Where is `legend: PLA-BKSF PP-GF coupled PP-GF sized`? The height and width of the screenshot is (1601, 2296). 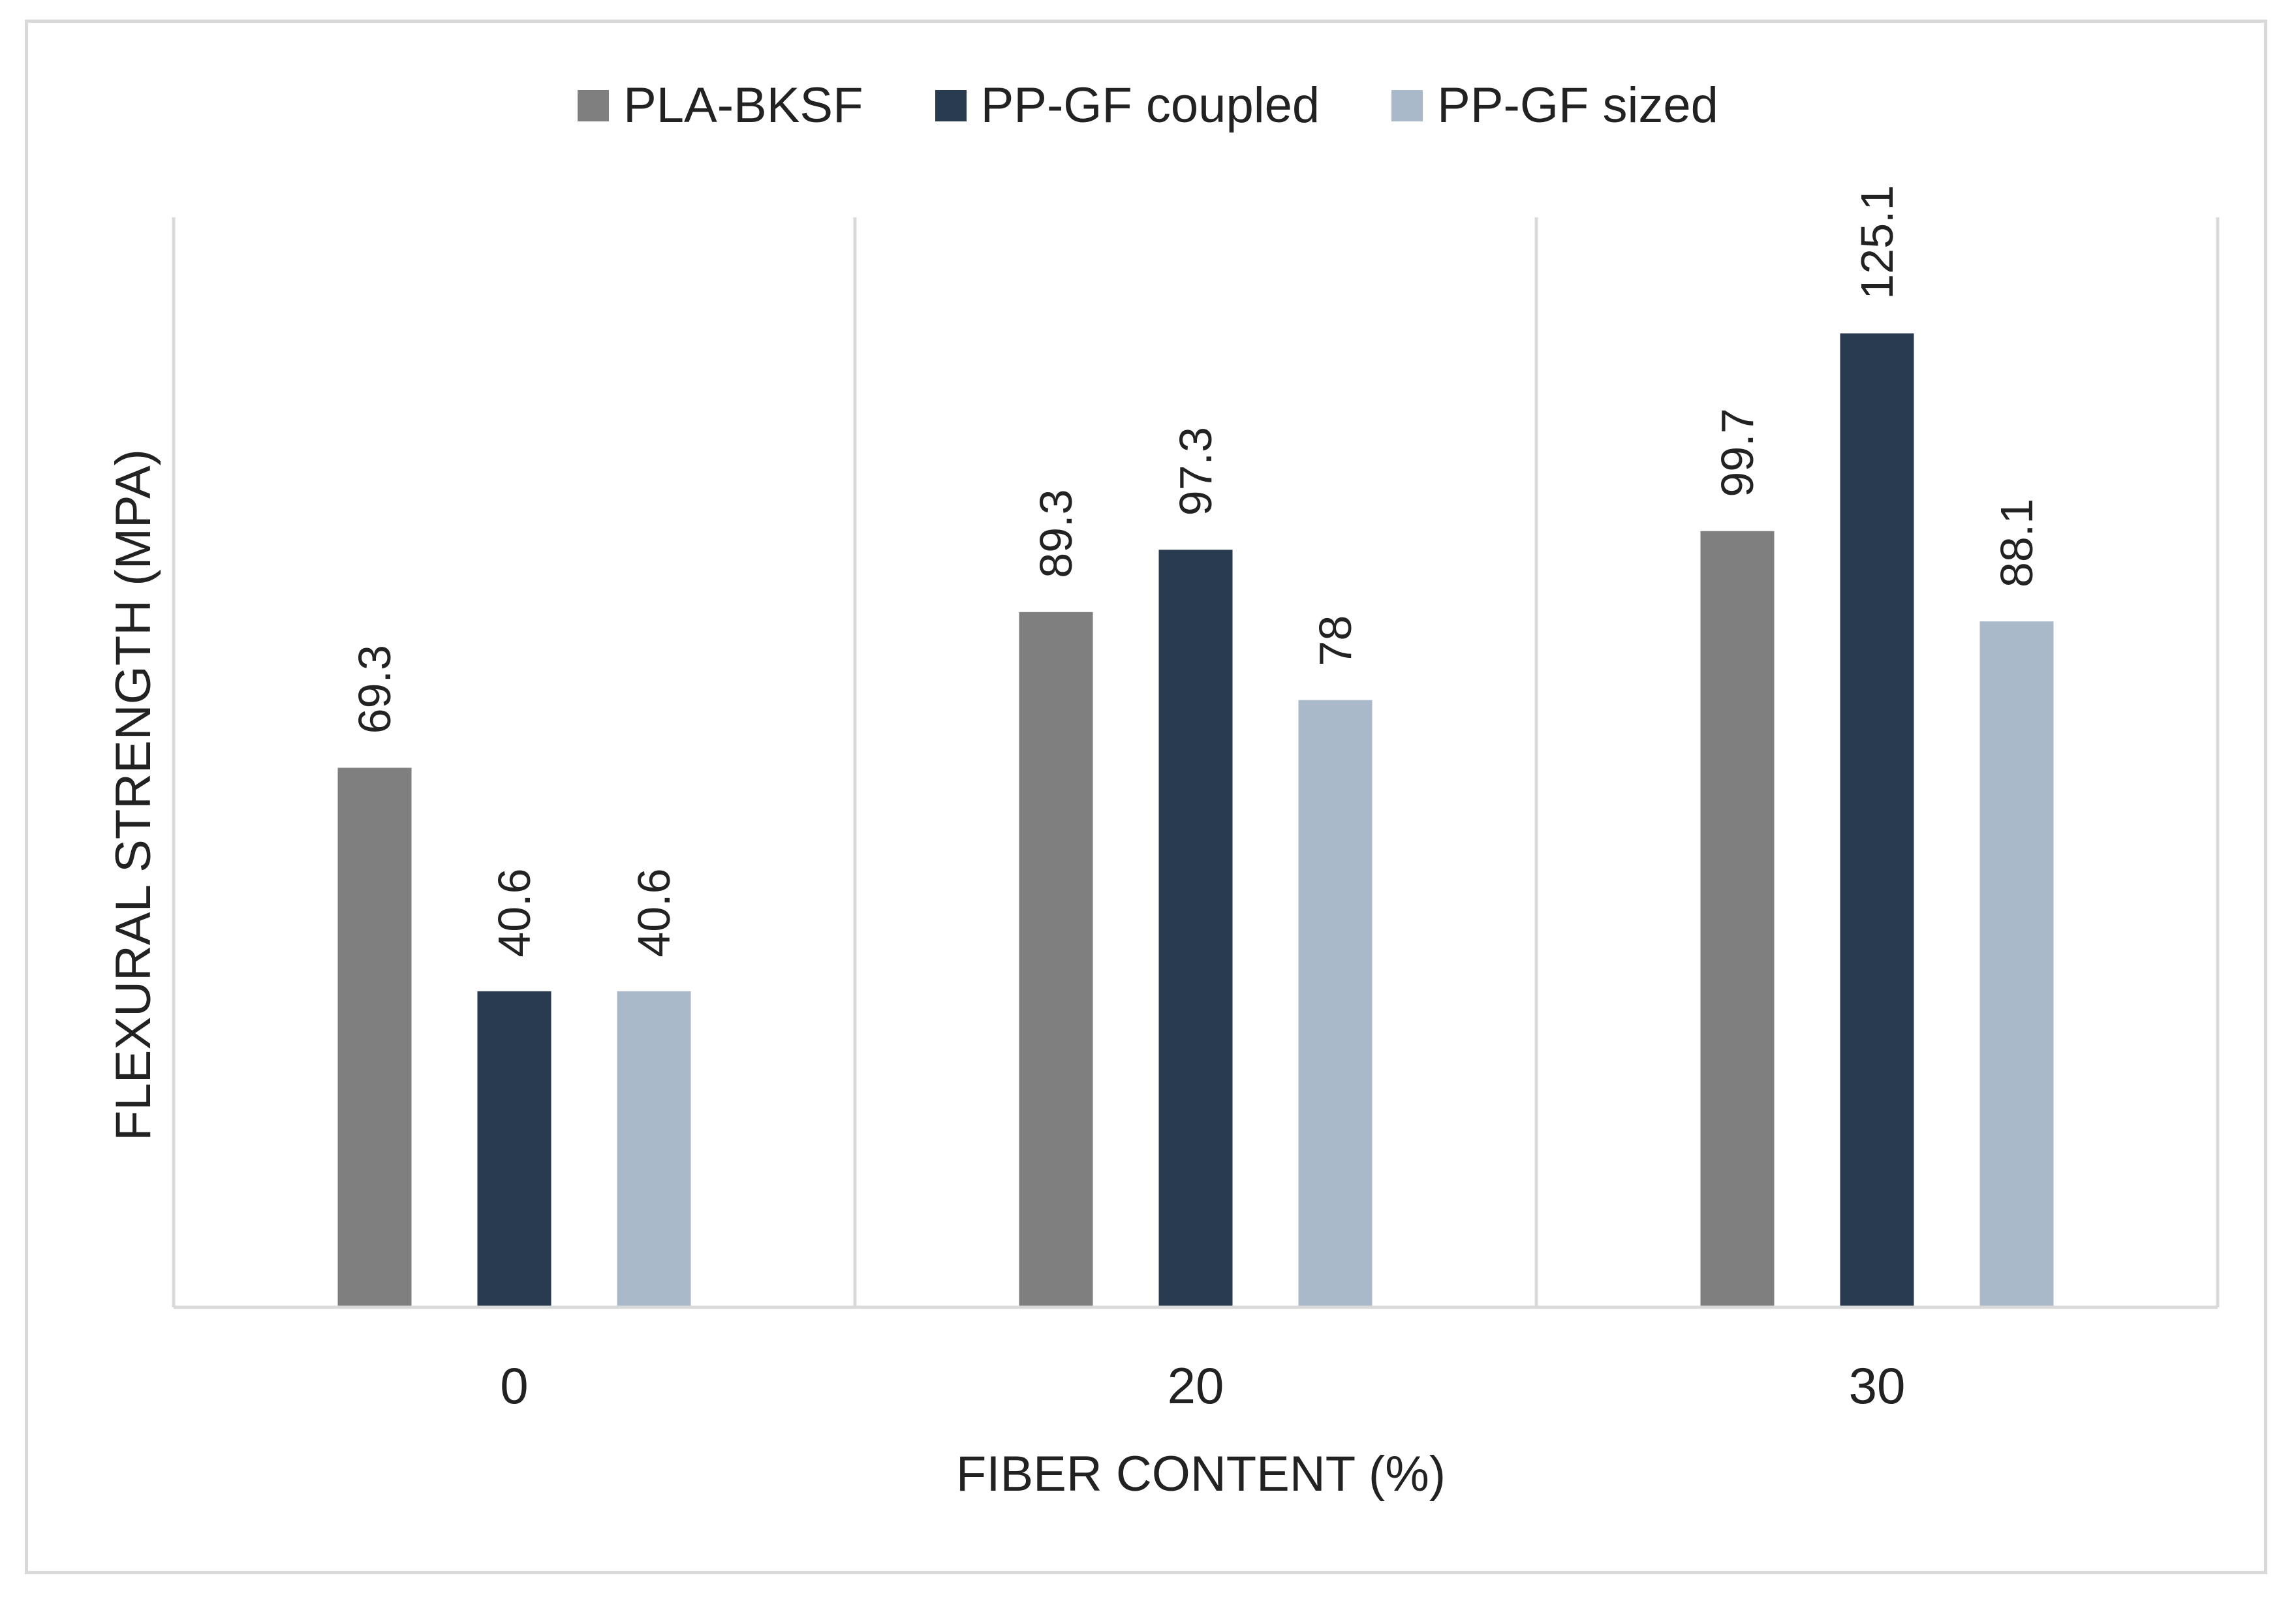 legend: PLA-BKSF PP-GF coupled PP-GF sized is located at coordinates (1148, 105).